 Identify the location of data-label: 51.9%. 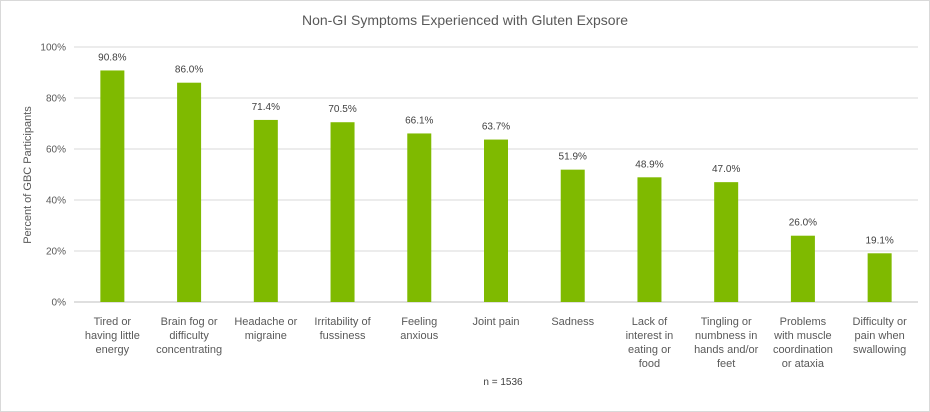
(573, 157).